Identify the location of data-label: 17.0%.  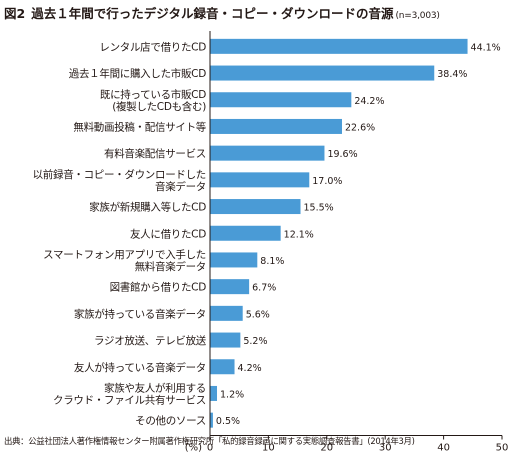
(327, 181).